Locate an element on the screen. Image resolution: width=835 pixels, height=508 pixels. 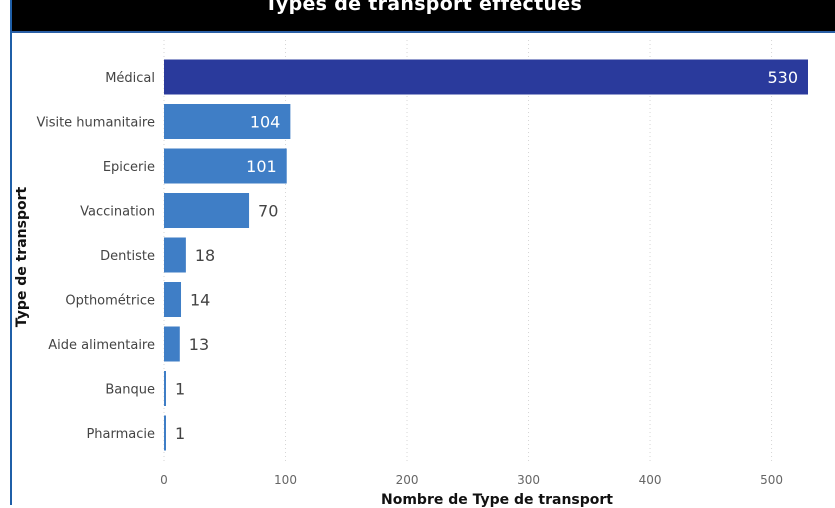
y-axis-title: Type de transport is located at coordinates (22, 257).